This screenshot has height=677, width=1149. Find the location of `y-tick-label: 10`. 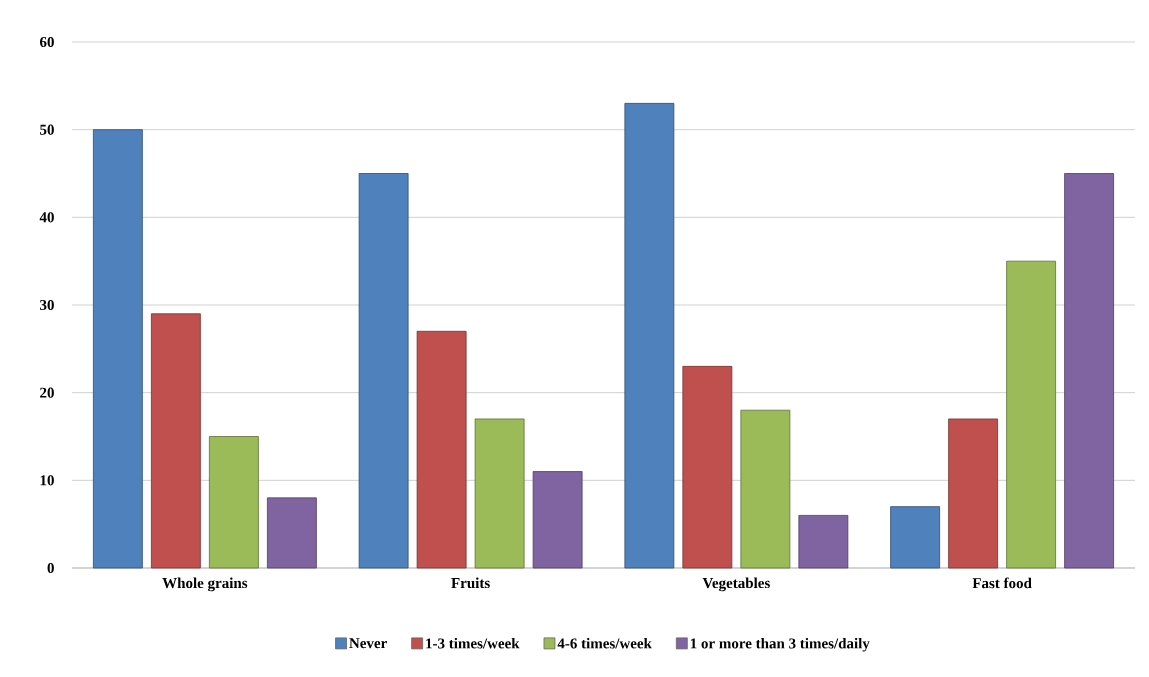

y-tick-label: 10 is located at coordinates (47, 480).